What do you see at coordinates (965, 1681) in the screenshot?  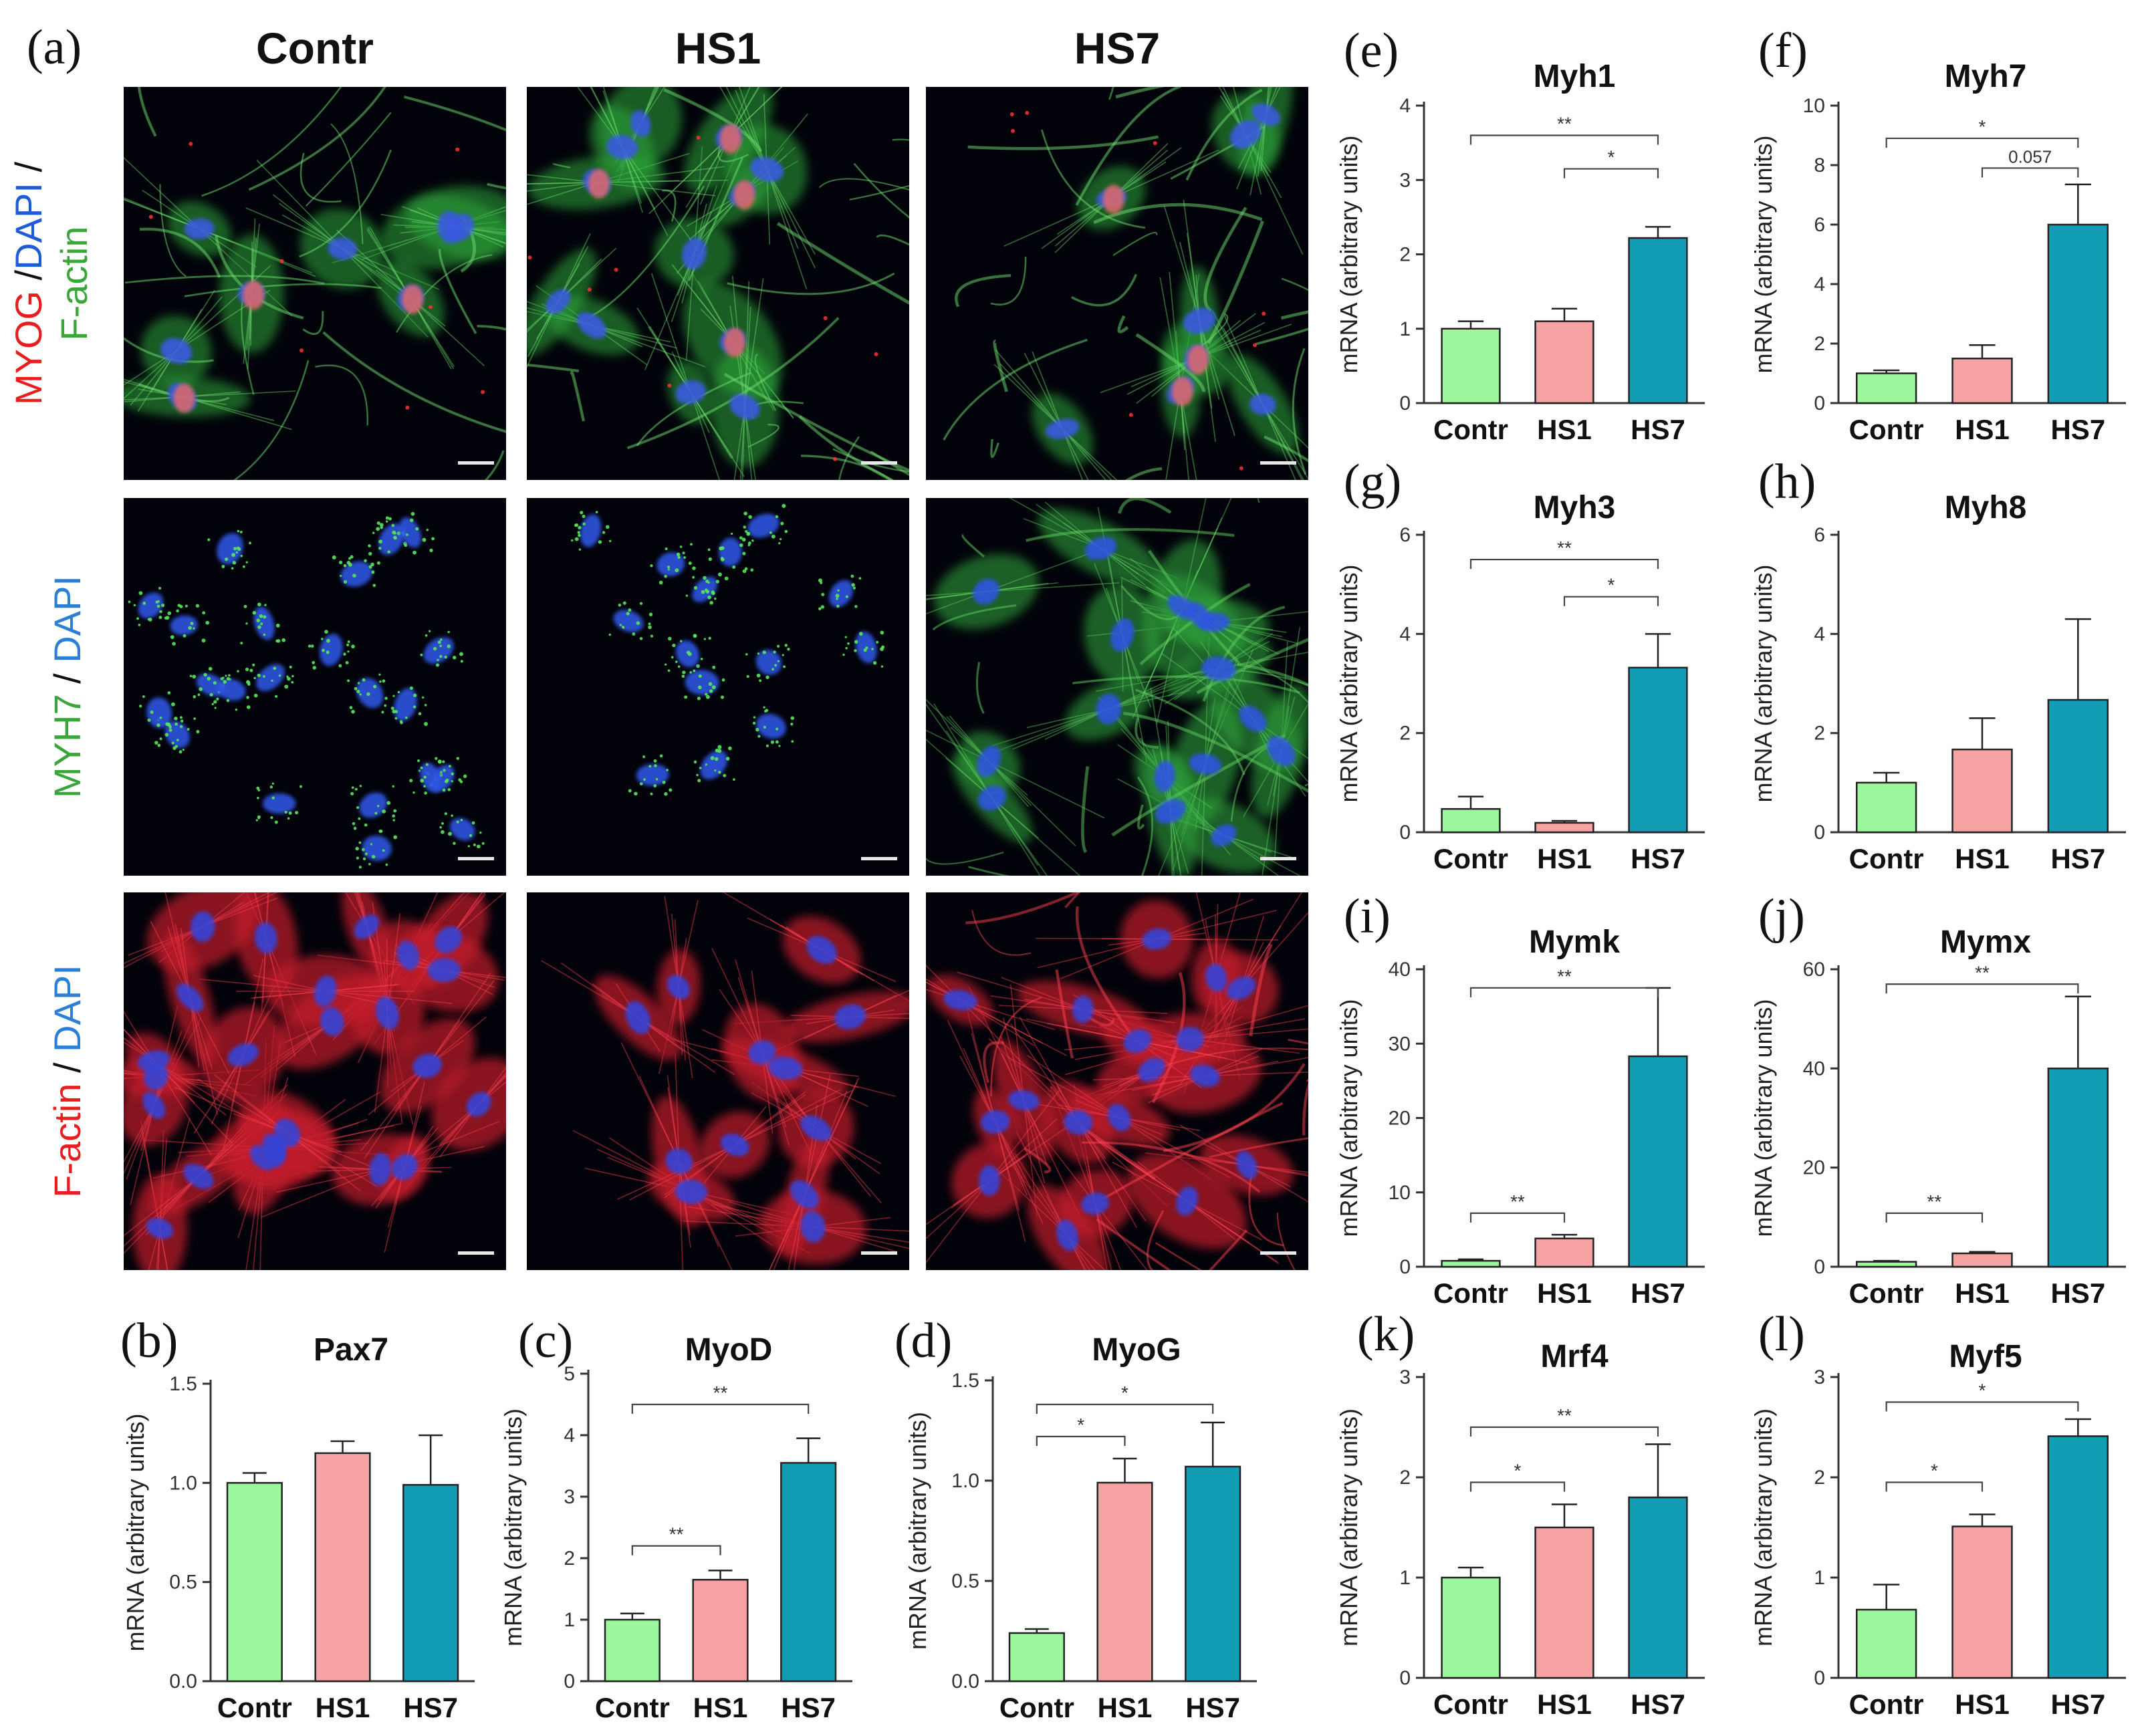 I see `y-tick-label: 0.0` at bounding box center [965, 1681].